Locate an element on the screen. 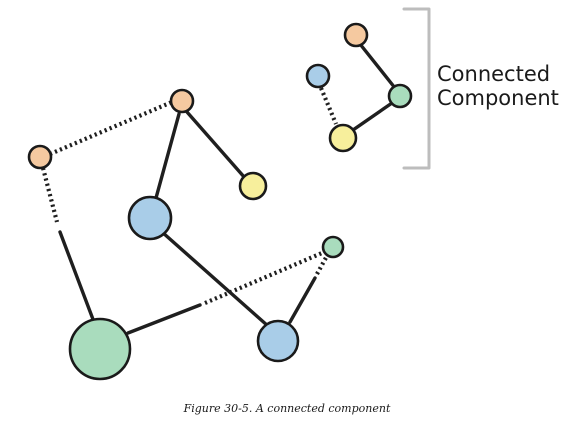 The image size is (574, 428). edge-blue-mid-blue-bottom is located at coordinates (215, 279).